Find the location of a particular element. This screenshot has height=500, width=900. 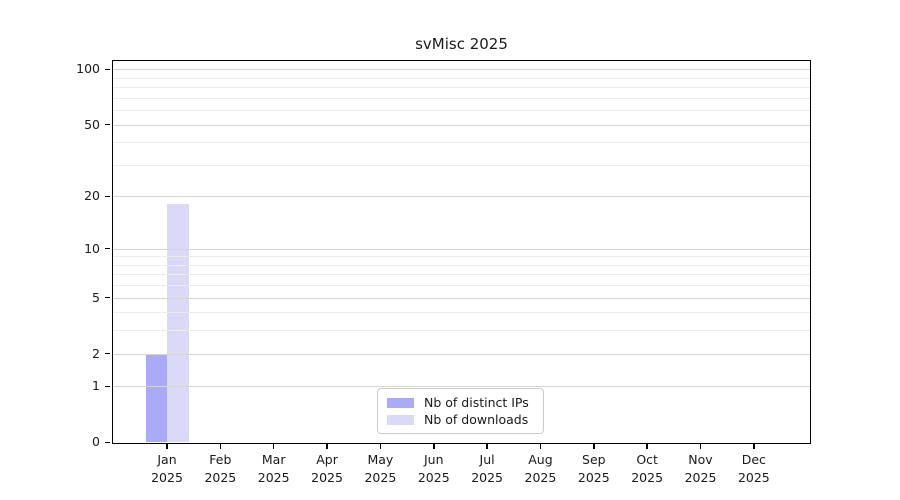

legend-label-downloads: Nb of downloads is located at coordinates (476, 419).